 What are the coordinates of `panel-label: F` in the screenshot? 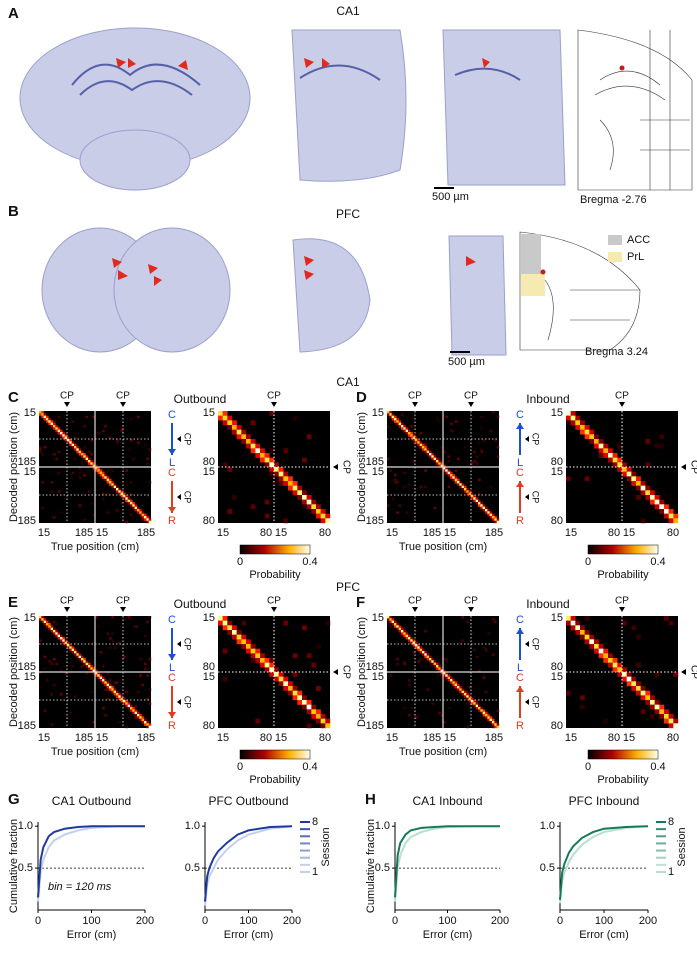 It's located at (360, 602).